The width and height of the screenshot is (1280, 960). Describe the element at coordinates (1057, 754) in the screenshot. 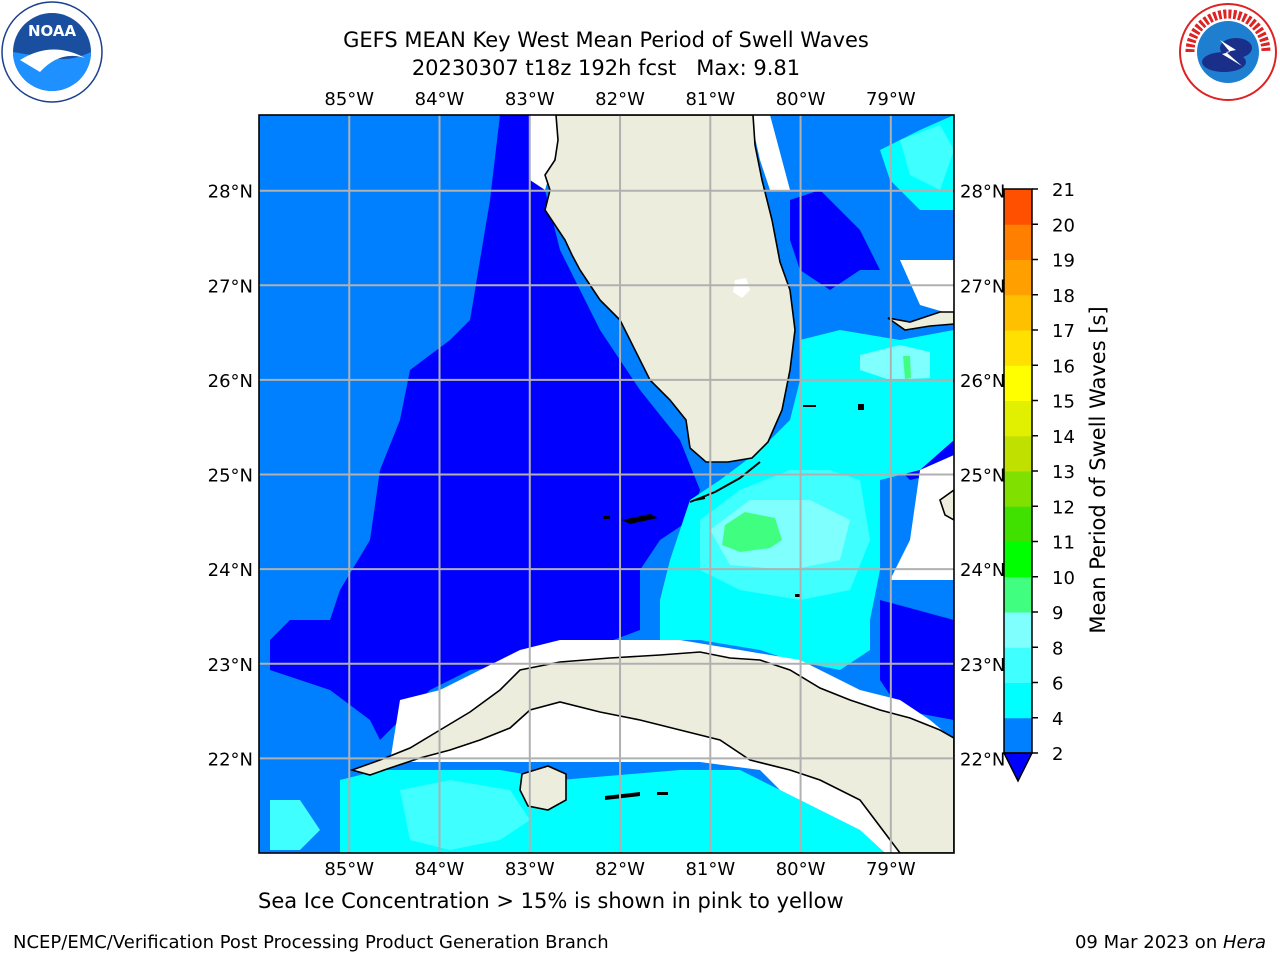

I see `colorbar-tick-label: 2` at that location.